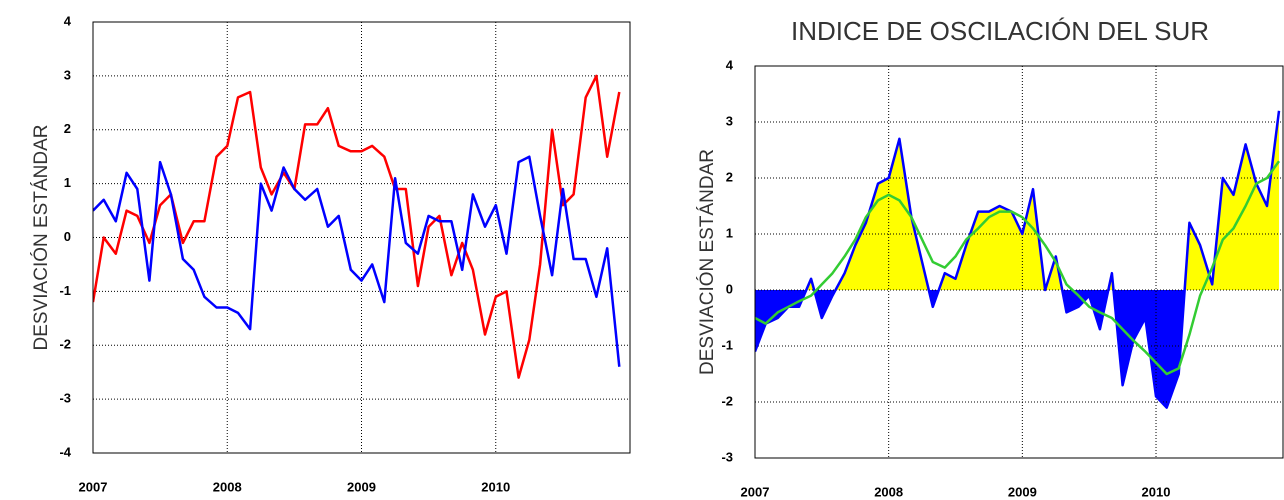  What do you see at coordinates (65, 451) in the screenshot?
I see `y-tick-label: -4` at bounding box center [65, 451].